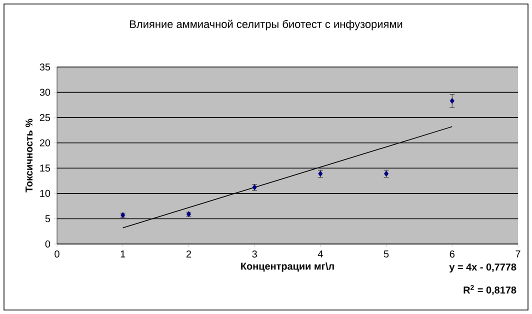 The height and width of the screenshot is (314, 532). Describe the element at coordinates (518, 254) in the screenshot. I see `x-tick-label: 7` at that location.